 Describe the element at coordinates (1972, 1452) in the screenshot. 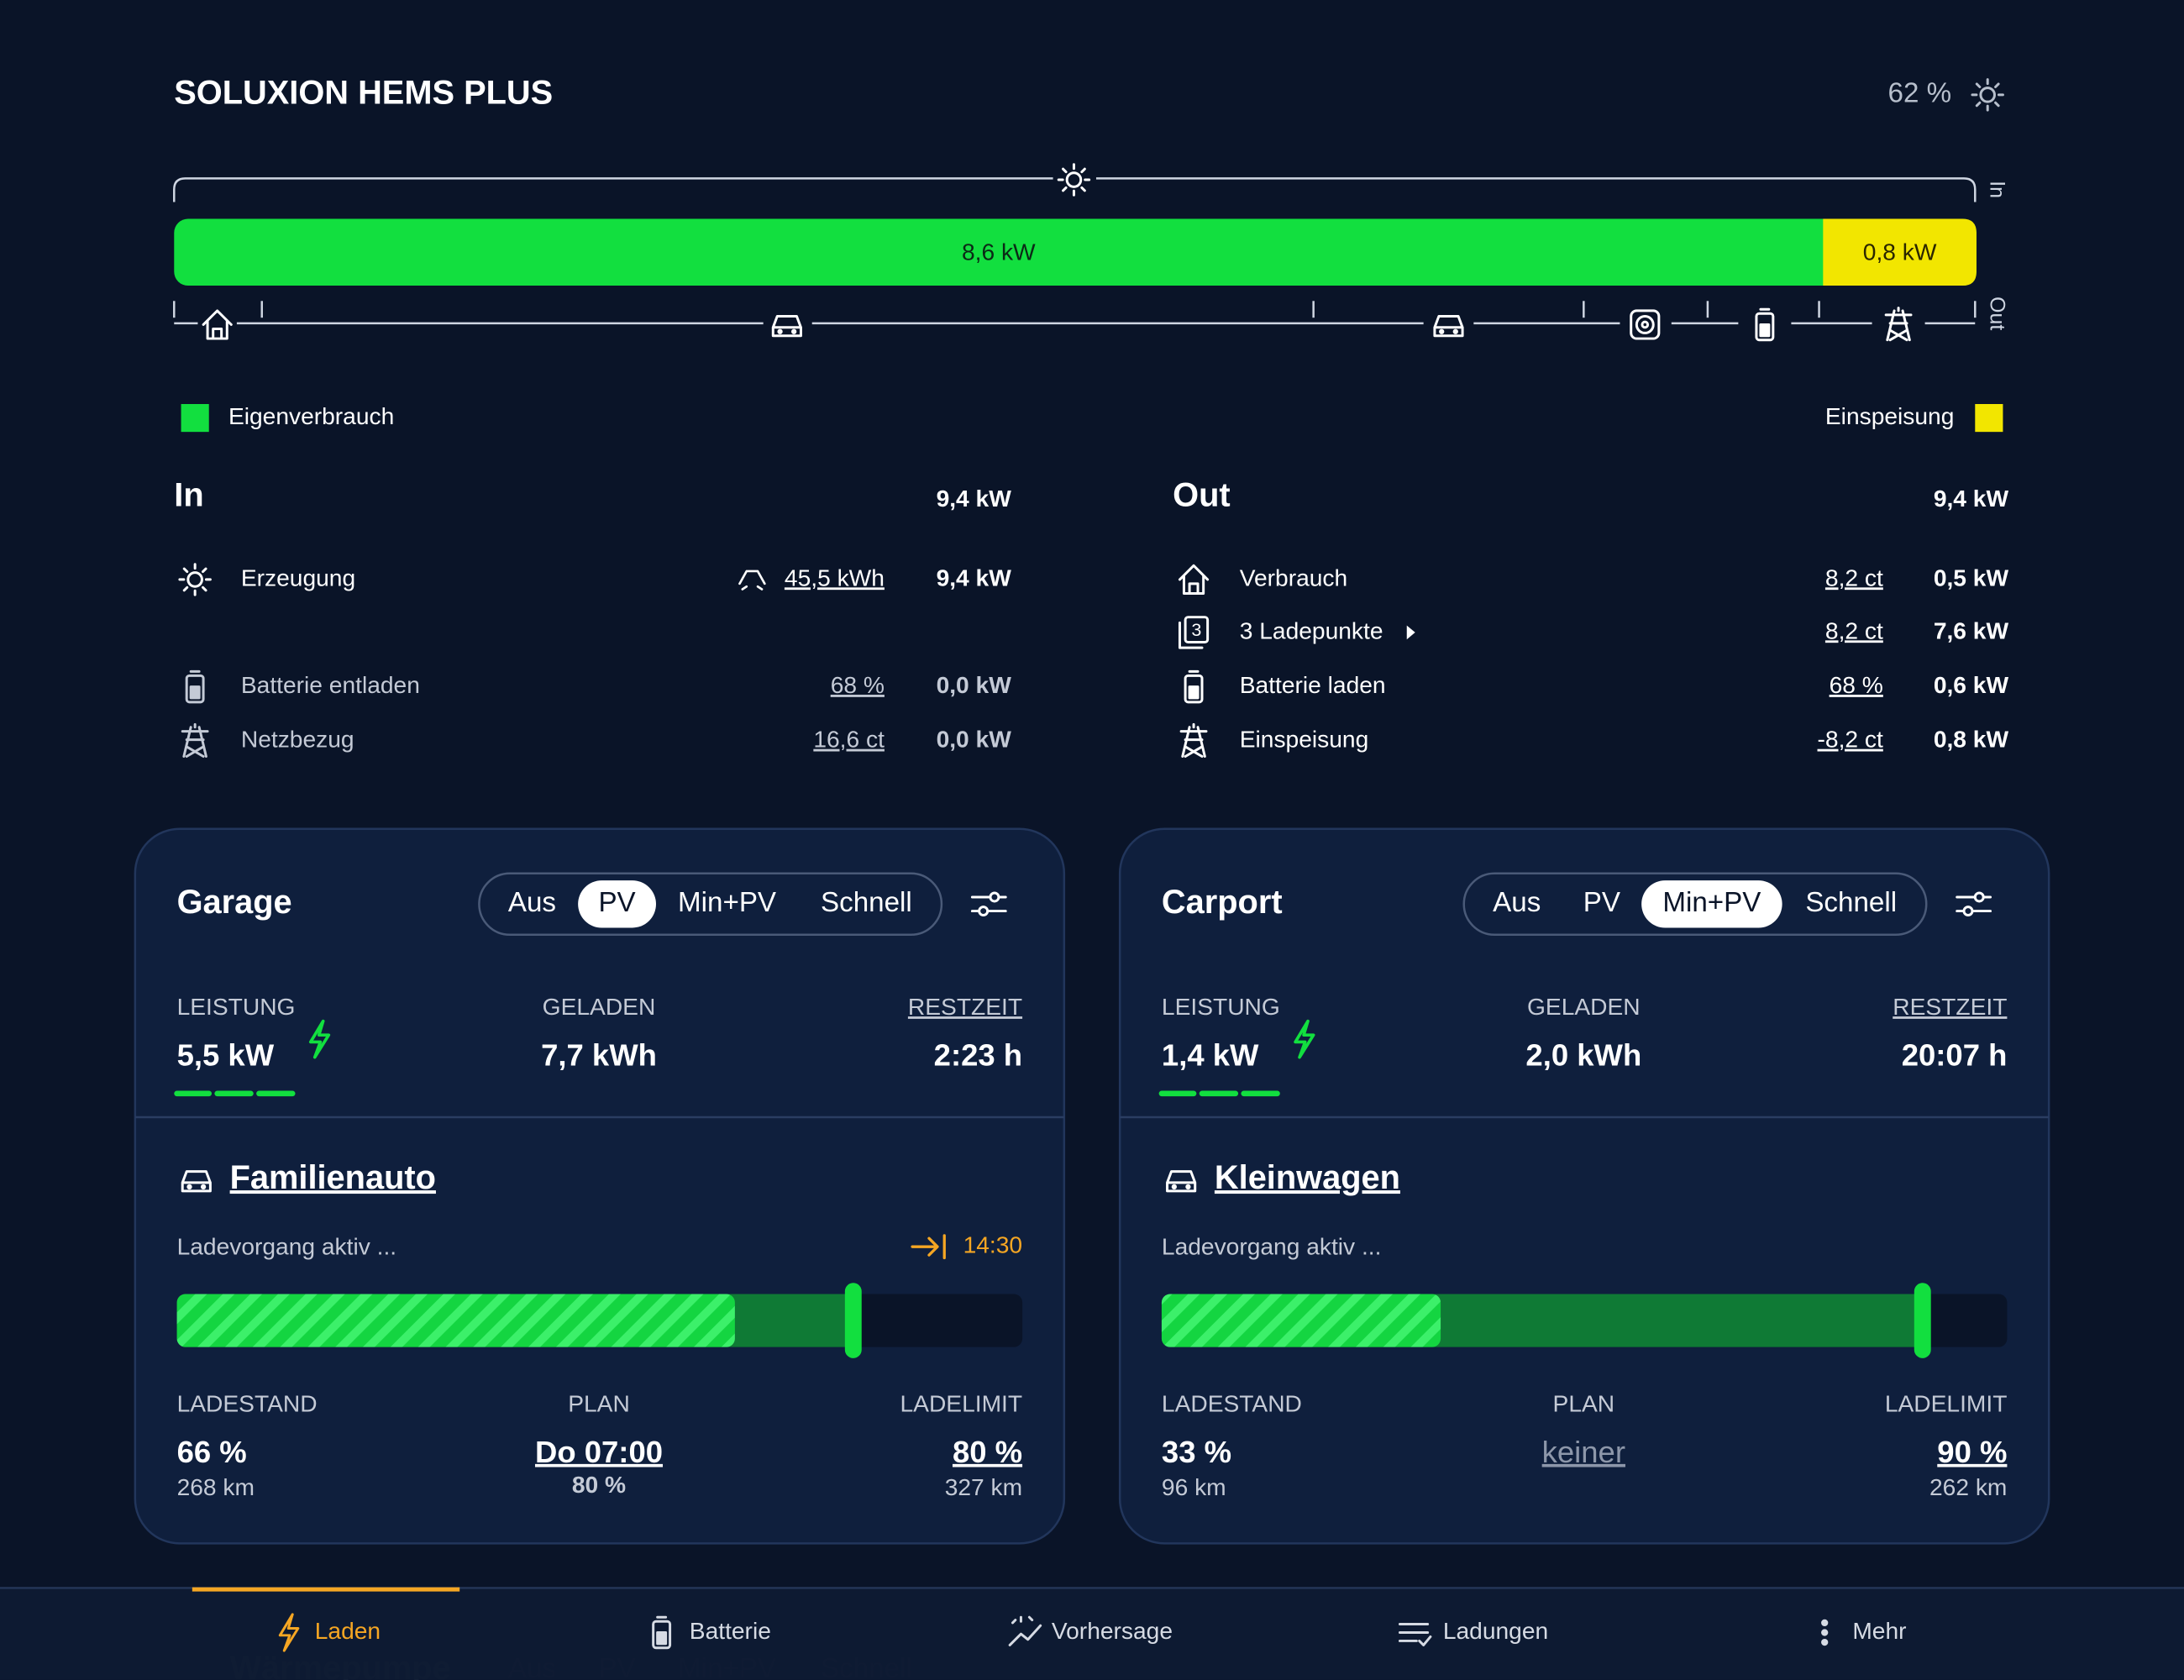

I see `limit-value: 90 %` at that location.